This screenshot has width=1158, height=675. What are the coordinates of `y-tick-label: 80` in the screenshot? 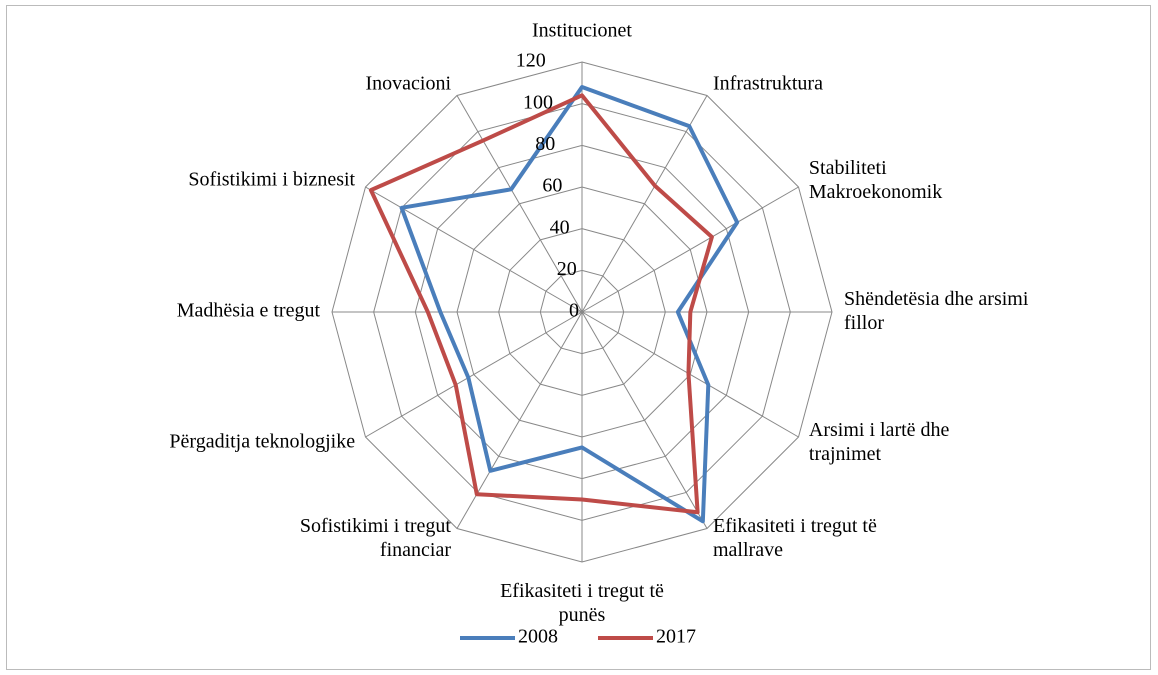 It's located at (545, 144).